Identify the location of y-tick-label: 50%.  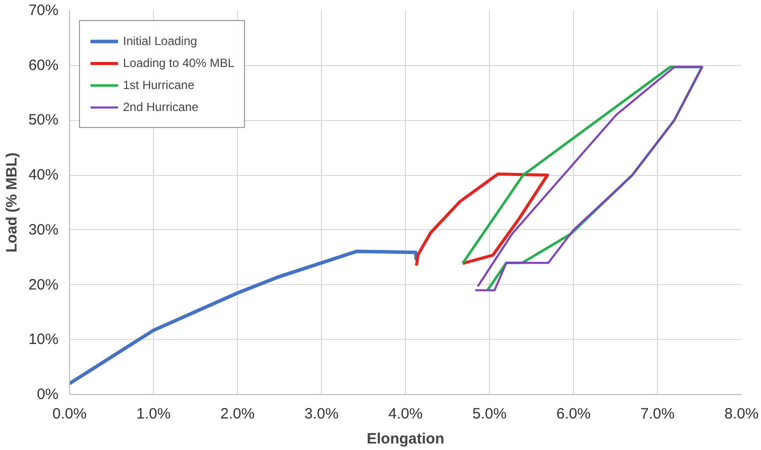
(43, 120).